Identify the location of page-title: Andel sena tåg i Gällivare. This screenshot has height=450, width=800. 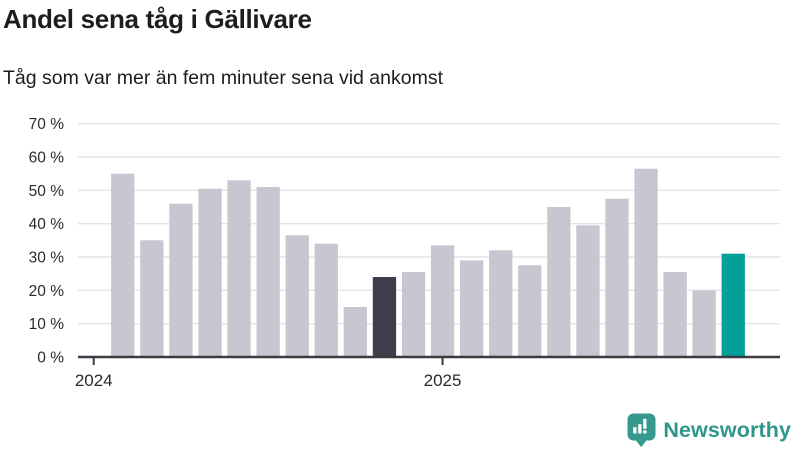
(157, 19).